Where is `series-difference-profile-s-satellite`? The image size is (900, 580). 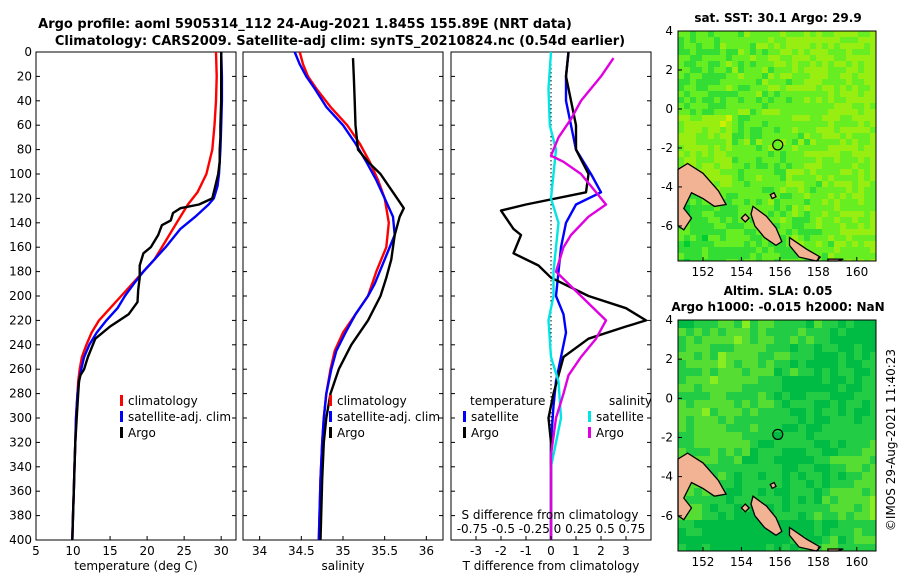 series-difference-profile-s-satellite is located at coordinates (555, 295).